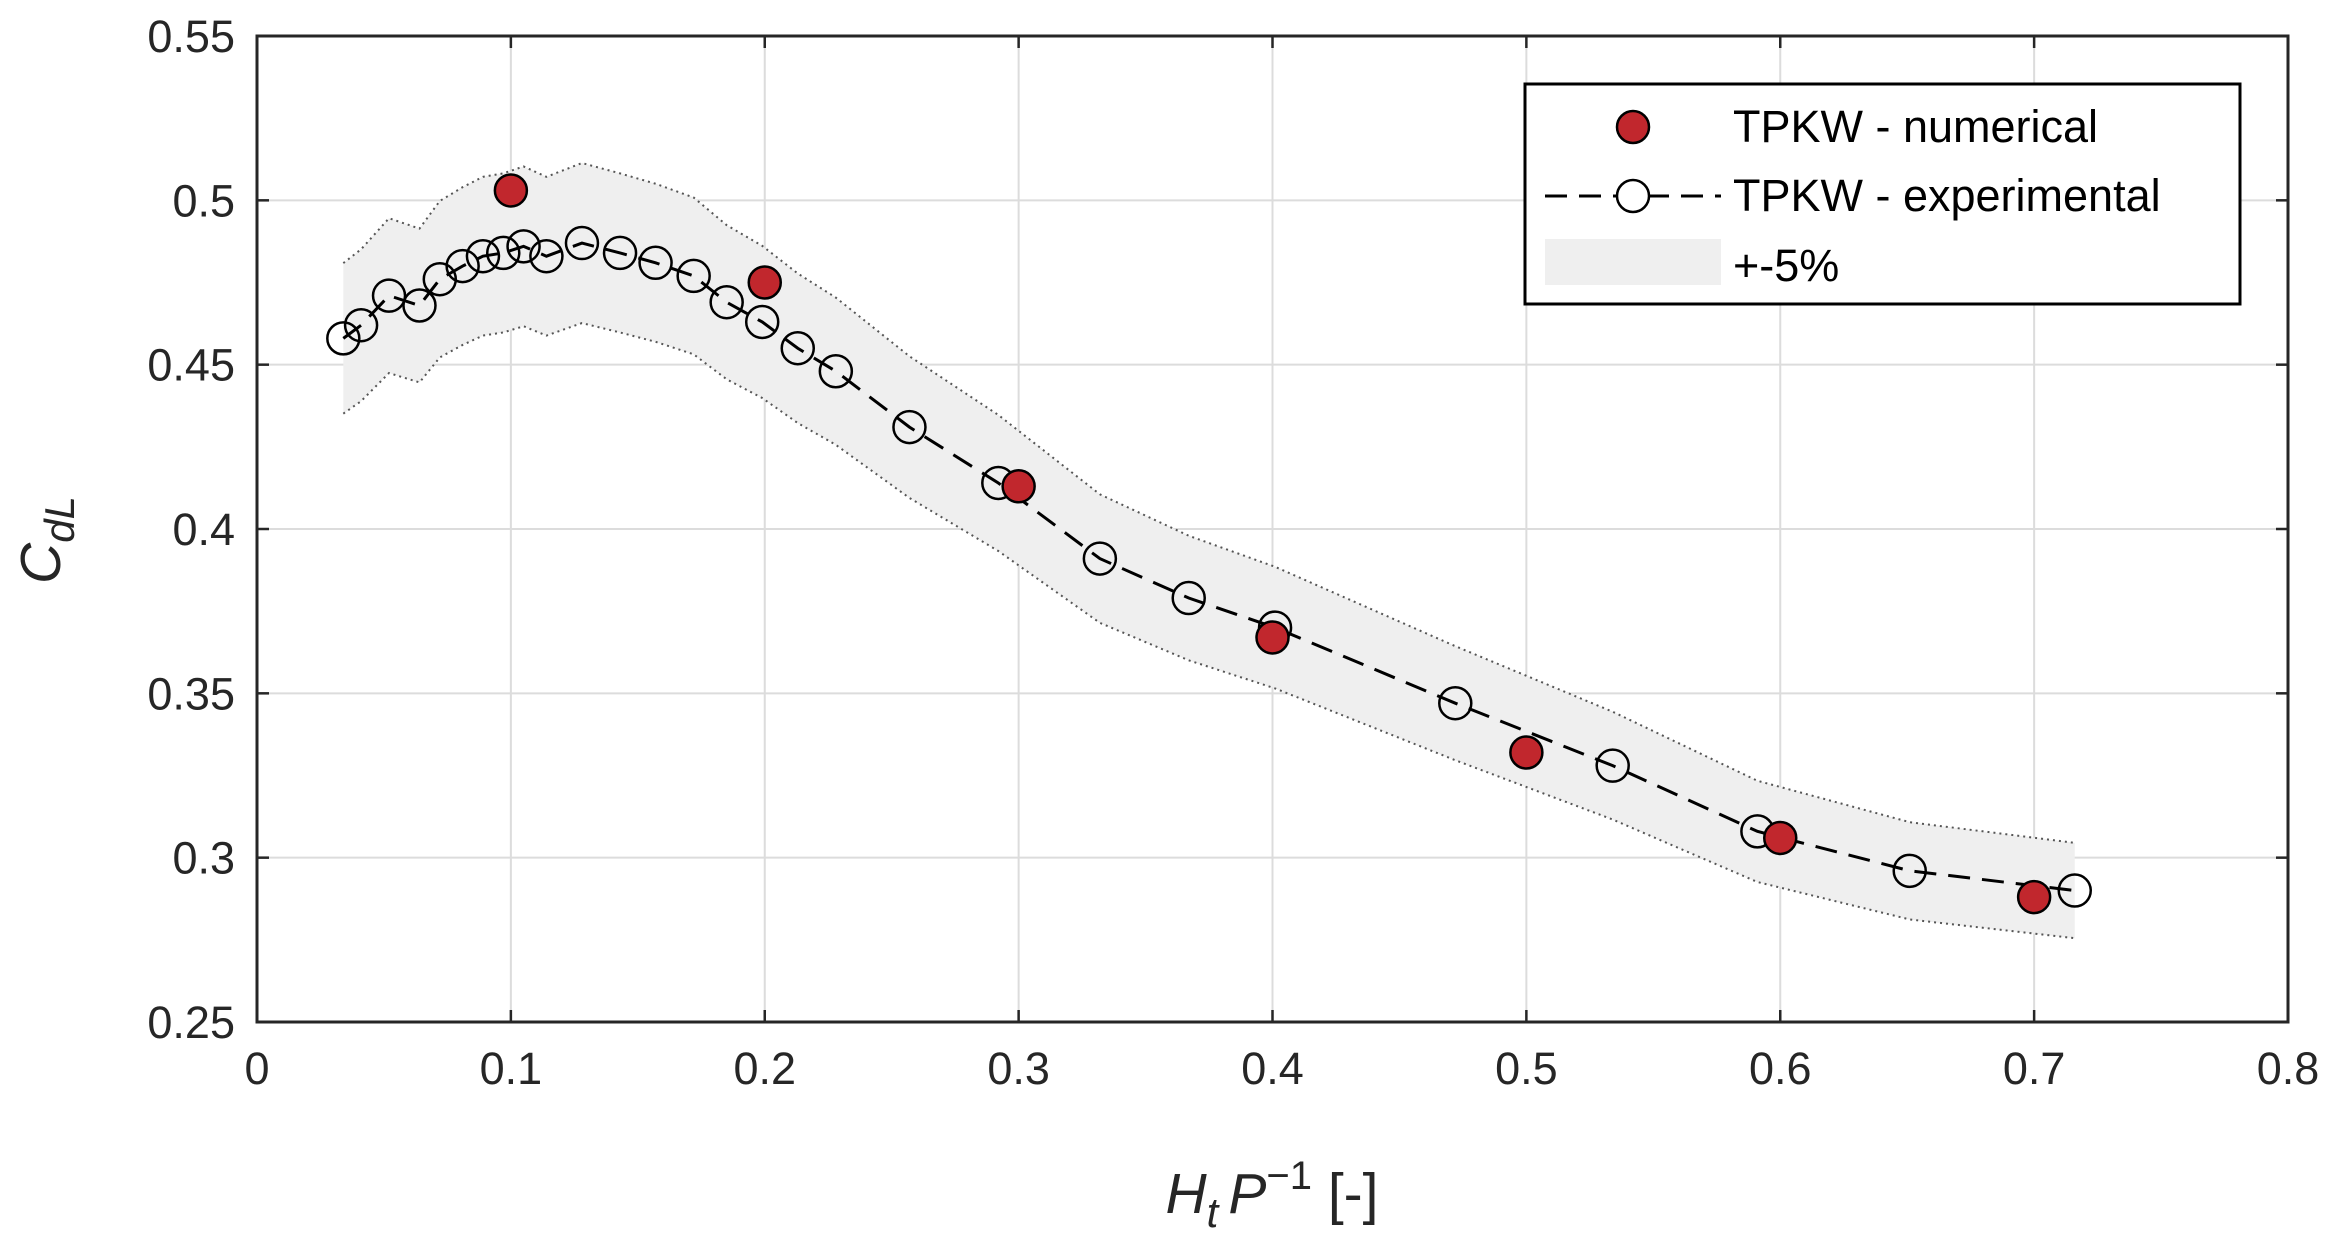 Image resolution: width=2333 pixels, height=1253 pixels. I want to click on y-axis-label: CdL, so click(46, 540).